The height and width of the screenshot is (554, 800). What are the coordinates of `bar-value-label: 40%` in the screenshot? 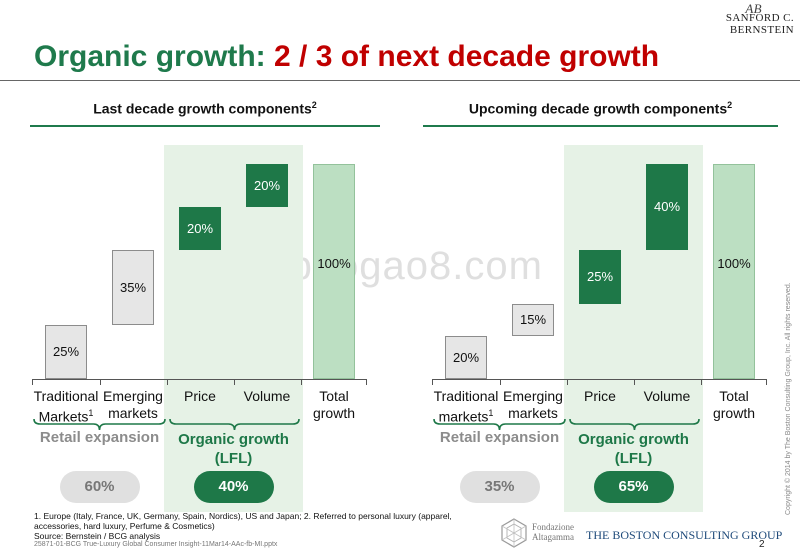 It's located at (667, 206).